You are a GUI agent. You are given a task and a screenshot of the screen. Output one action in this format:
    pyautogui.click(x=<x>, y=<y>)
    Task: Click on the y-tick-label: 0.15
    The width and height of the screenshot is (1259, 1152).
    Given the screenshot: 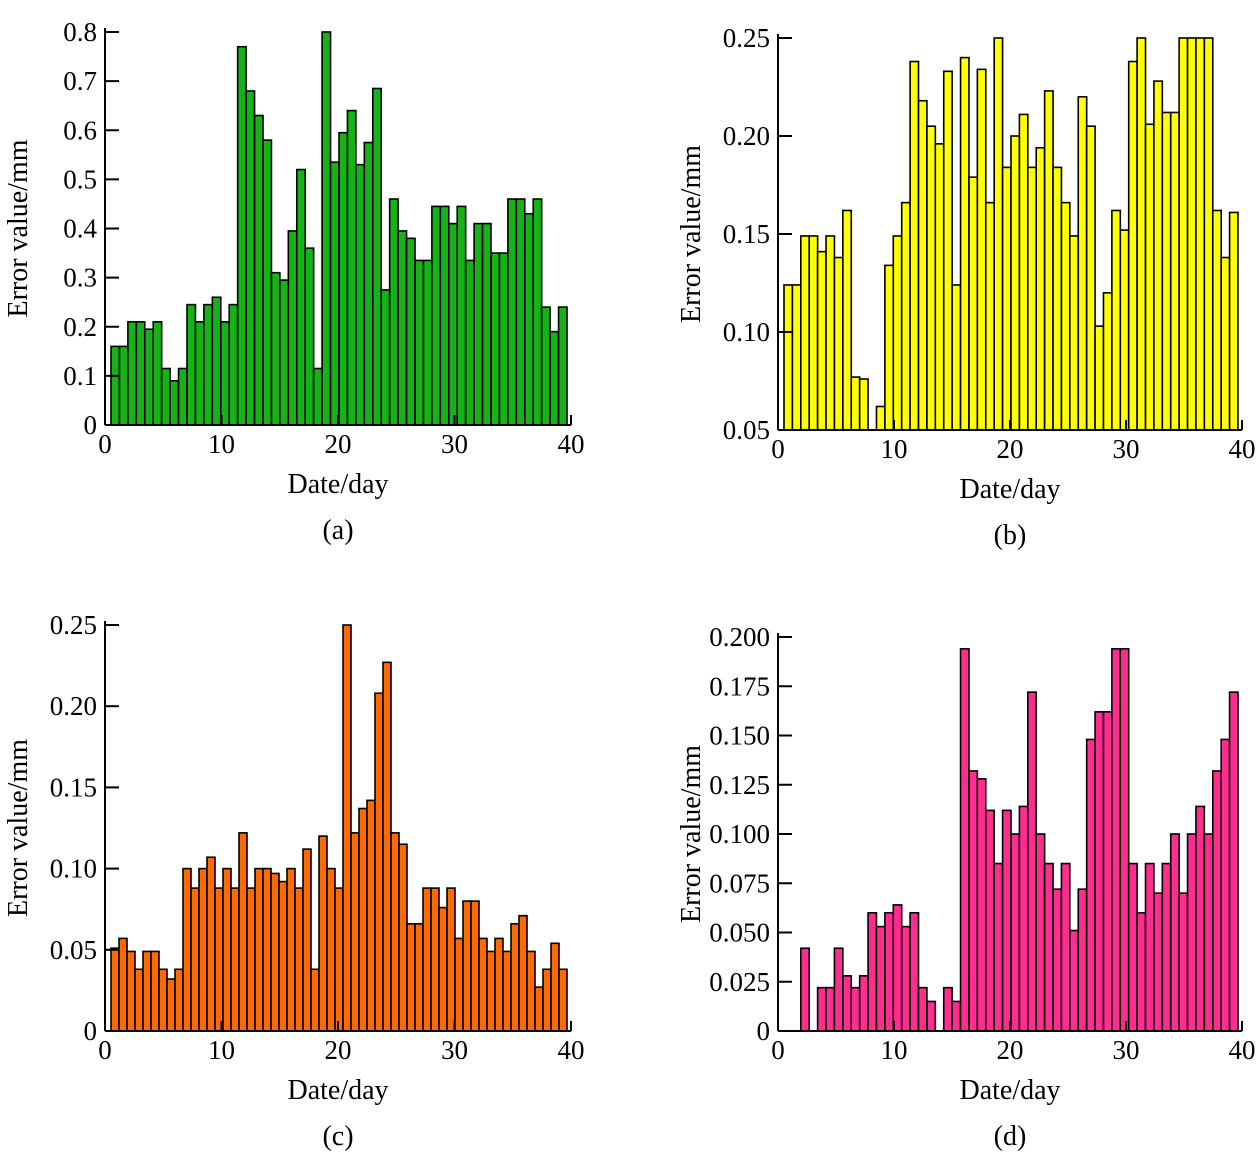 What is the action you would take?
    pyautogui.click(x=746, y=234)
    